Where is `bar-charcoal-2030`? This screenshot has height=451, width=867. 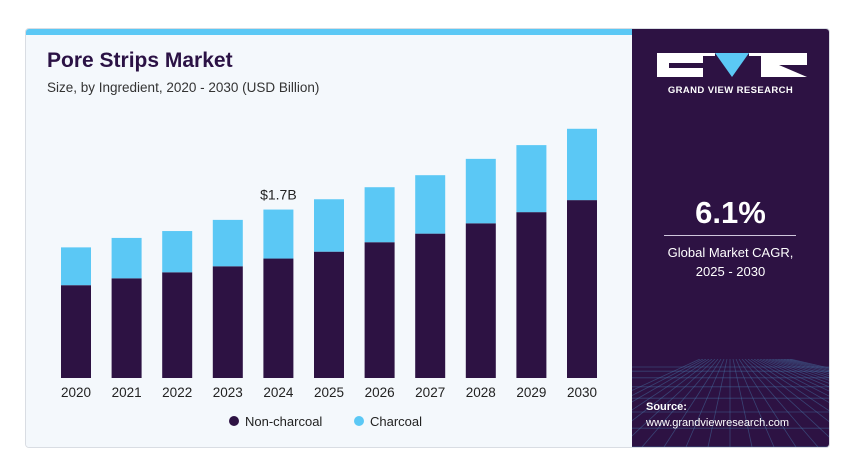
bar-charcoal-2030 is located at coordinates (582, 164).